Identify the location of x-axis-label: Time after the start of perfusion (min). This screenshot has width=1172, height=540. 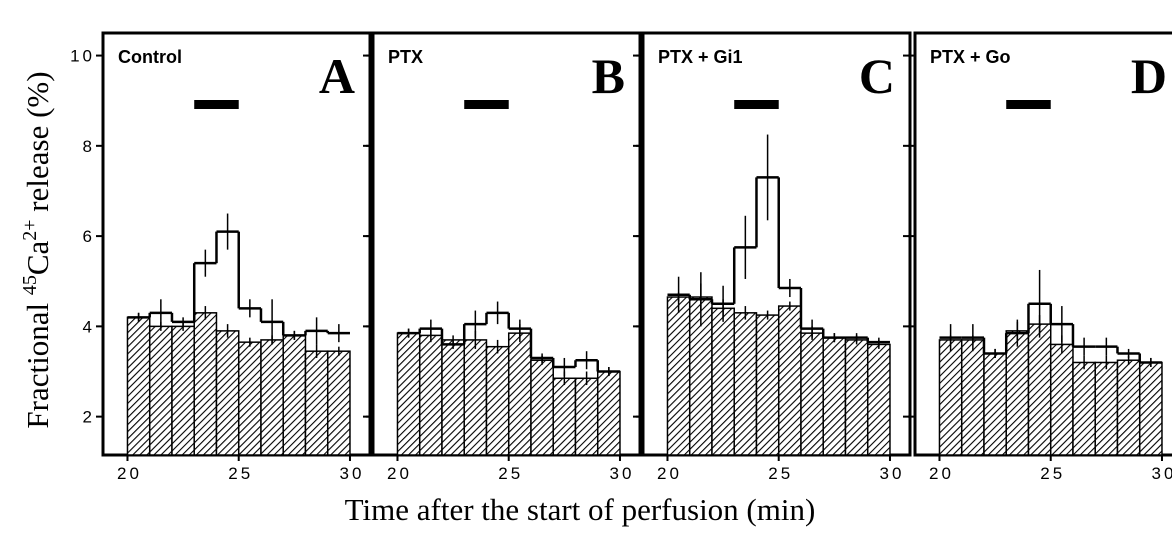
(580, 509).